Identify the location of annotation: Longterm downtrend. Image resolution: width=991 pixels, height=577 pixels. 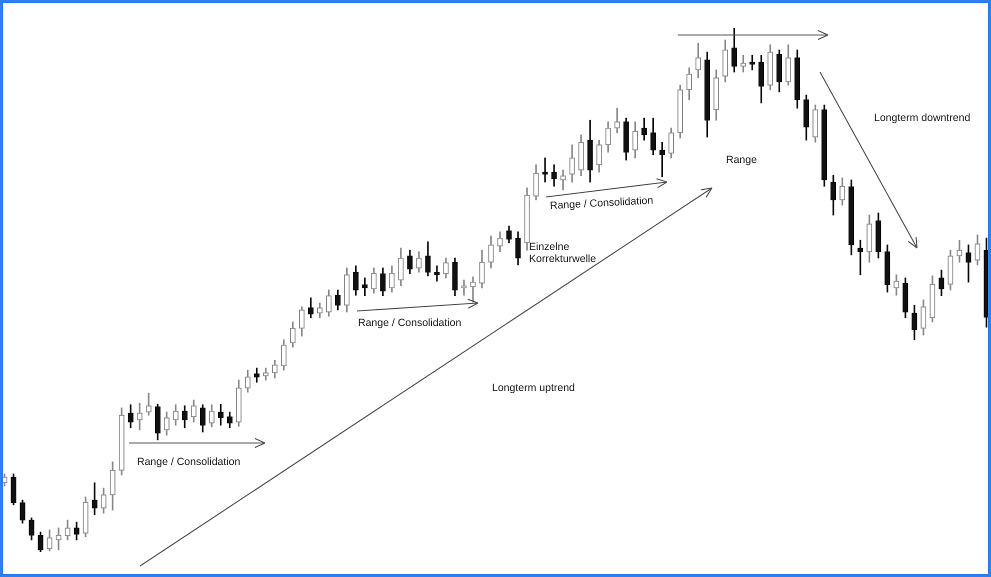
(922, 118).